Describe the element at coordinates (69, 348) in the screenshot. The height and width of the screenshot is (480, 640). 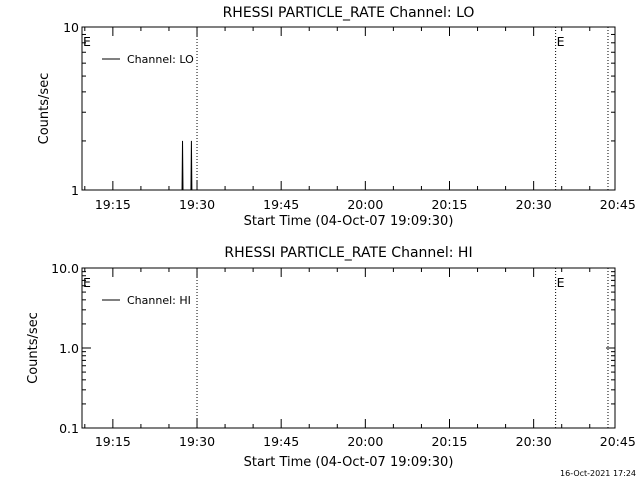
I see `y-tick-label: 1.0` at that location.